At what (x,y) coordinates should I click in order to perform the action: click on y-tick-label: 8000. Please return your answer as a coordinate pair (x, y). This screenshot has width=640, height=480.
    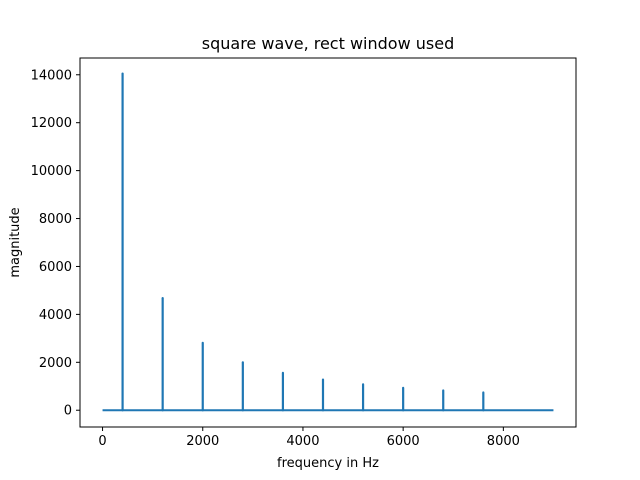
    Looking at the image, I should click on (55, 219).